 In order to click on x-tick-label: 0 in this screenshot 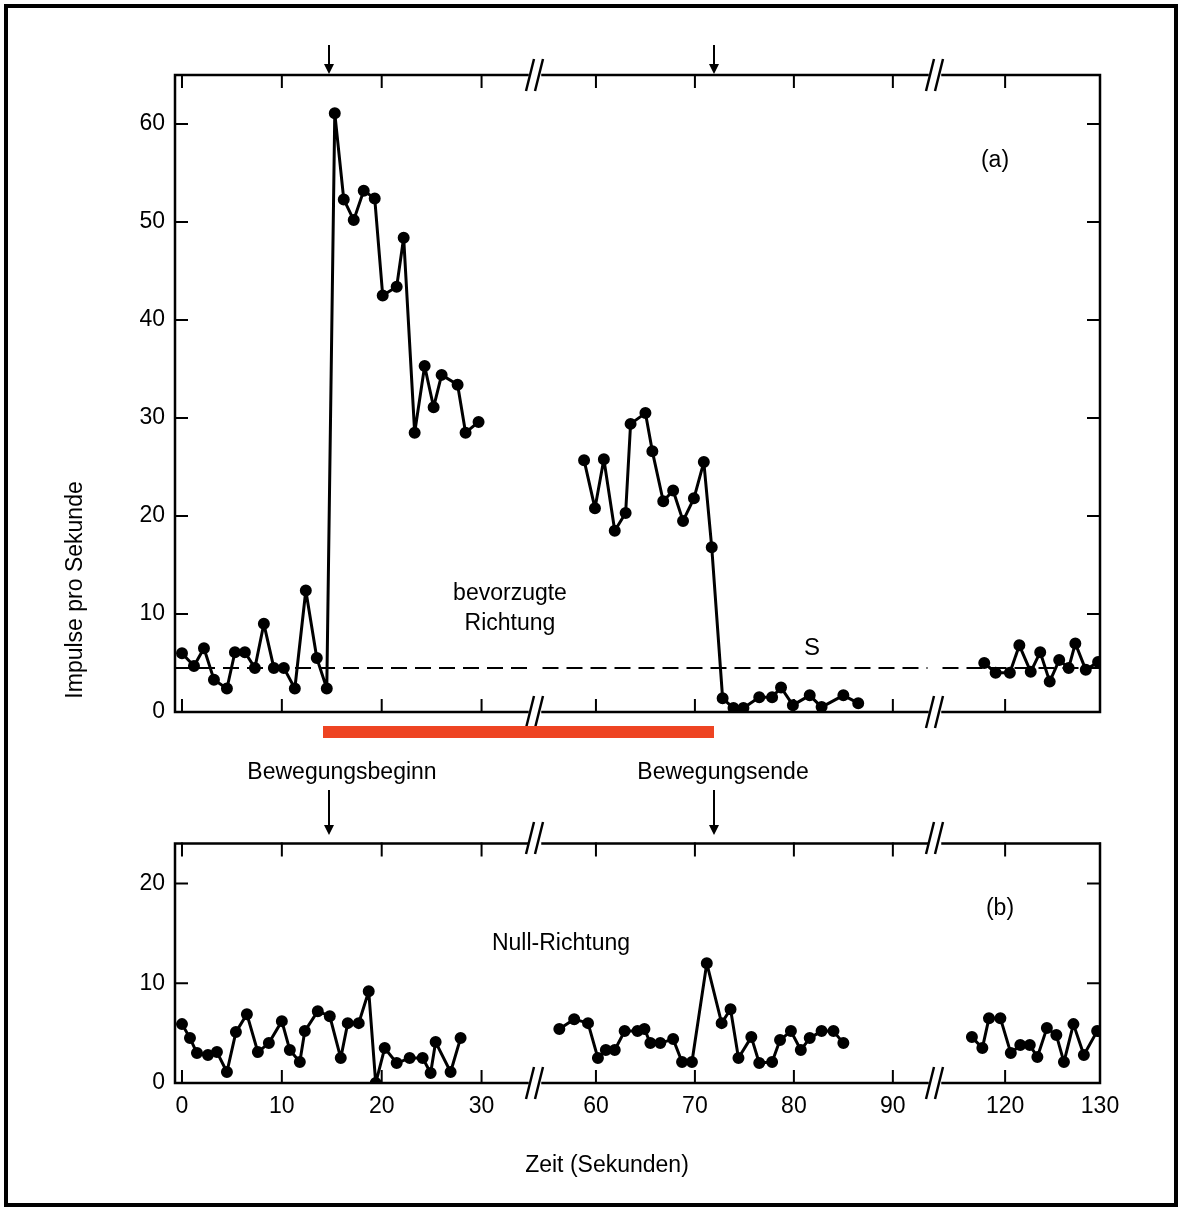, I will do `click(182, 1105)`.